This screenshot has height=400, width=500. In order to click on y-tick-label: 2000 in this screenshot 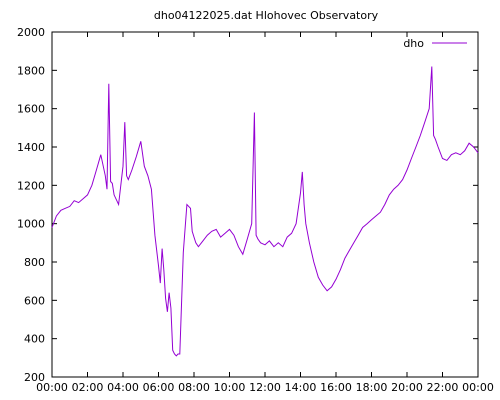, I will do `click(31, 32)`.